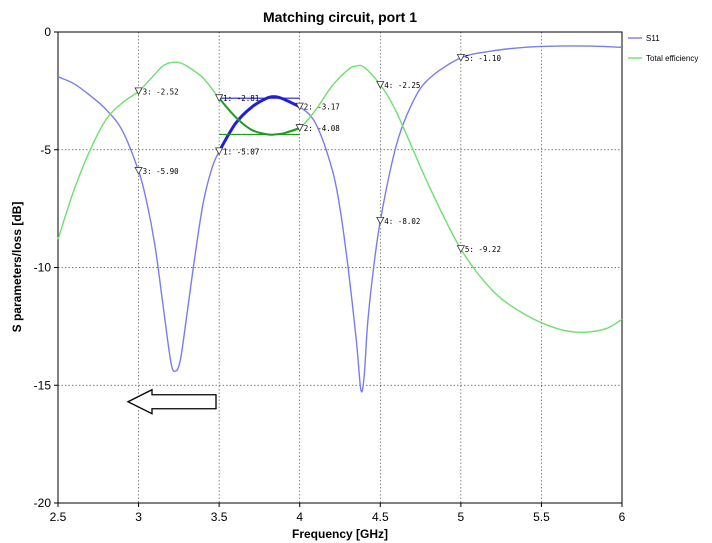  Describe the element at coordinates (622, 517) in the screenshot. I see `x-tick-label: 6` at that location.